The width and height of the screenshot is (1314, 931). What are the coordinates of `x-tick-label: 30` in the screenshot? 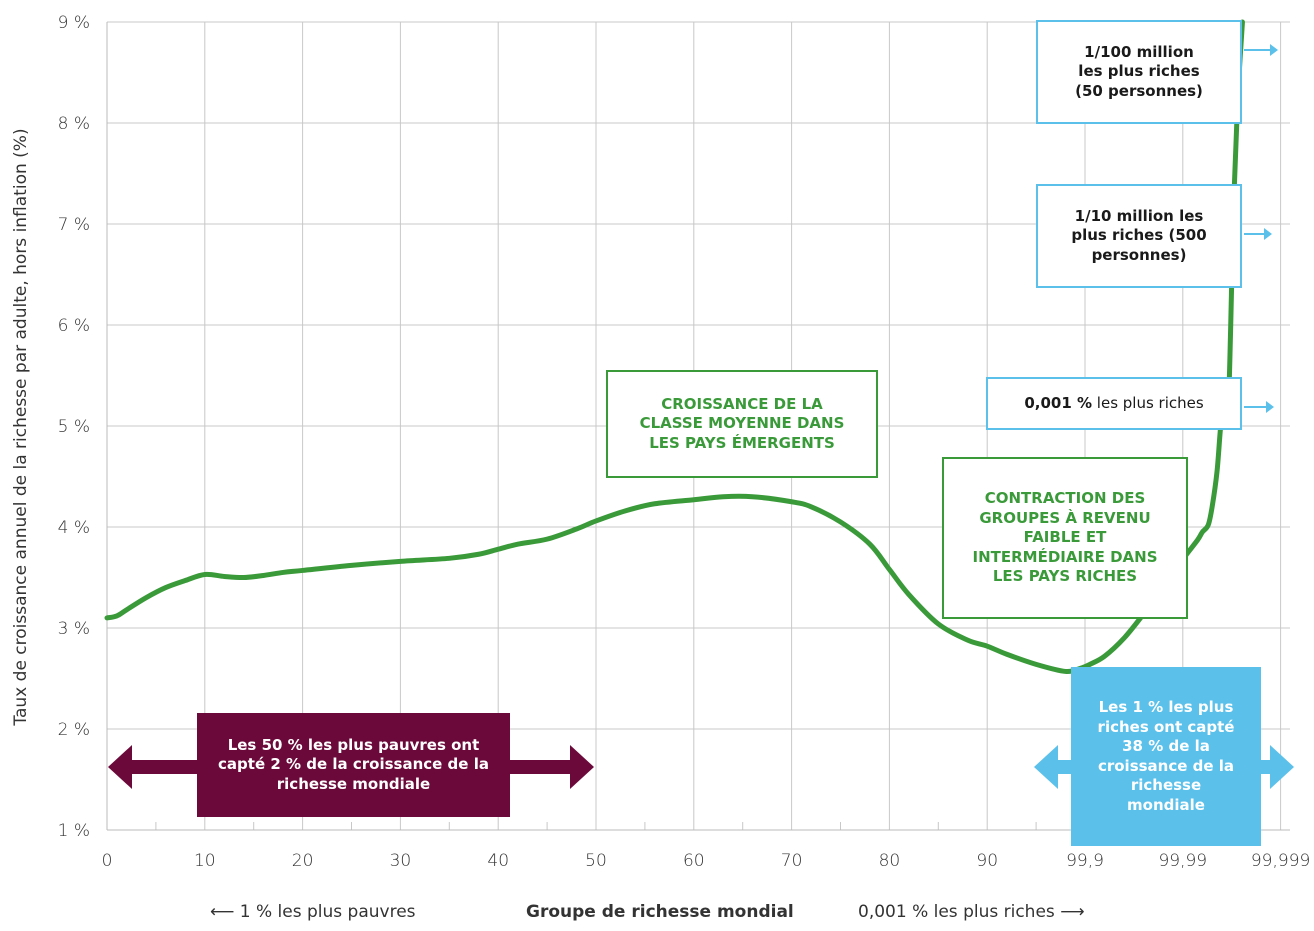 It's located at (401, 861).